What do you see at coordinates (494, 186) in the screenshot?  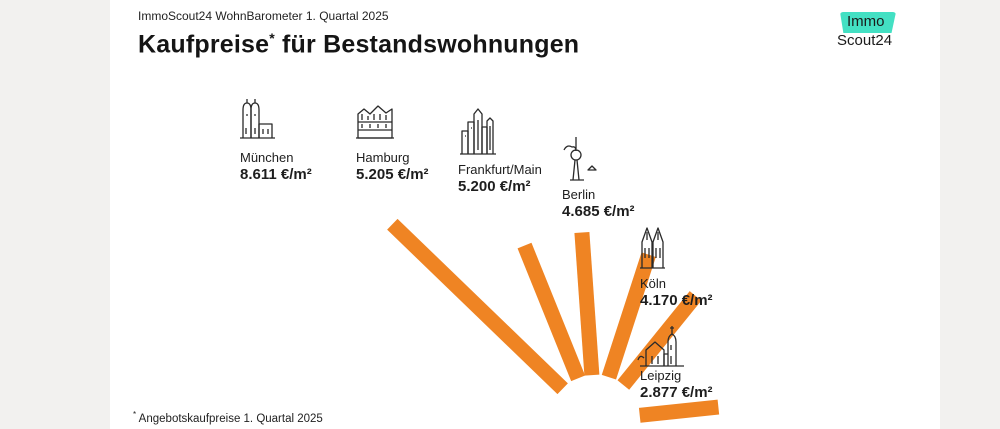 I see `value-label-frankfurt: 5.200 €/m²` at bounding box center [494, 186].